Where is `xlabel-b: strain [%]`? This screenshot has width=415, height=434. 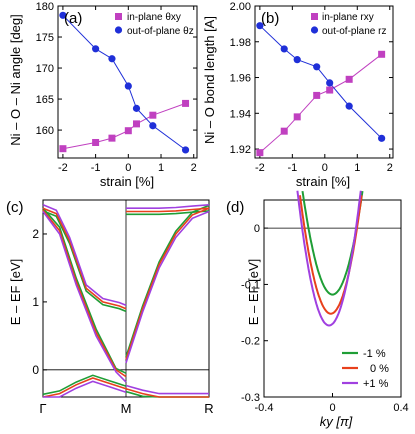
xlabel-b: strain [%] is located at coordinates (323, 181).